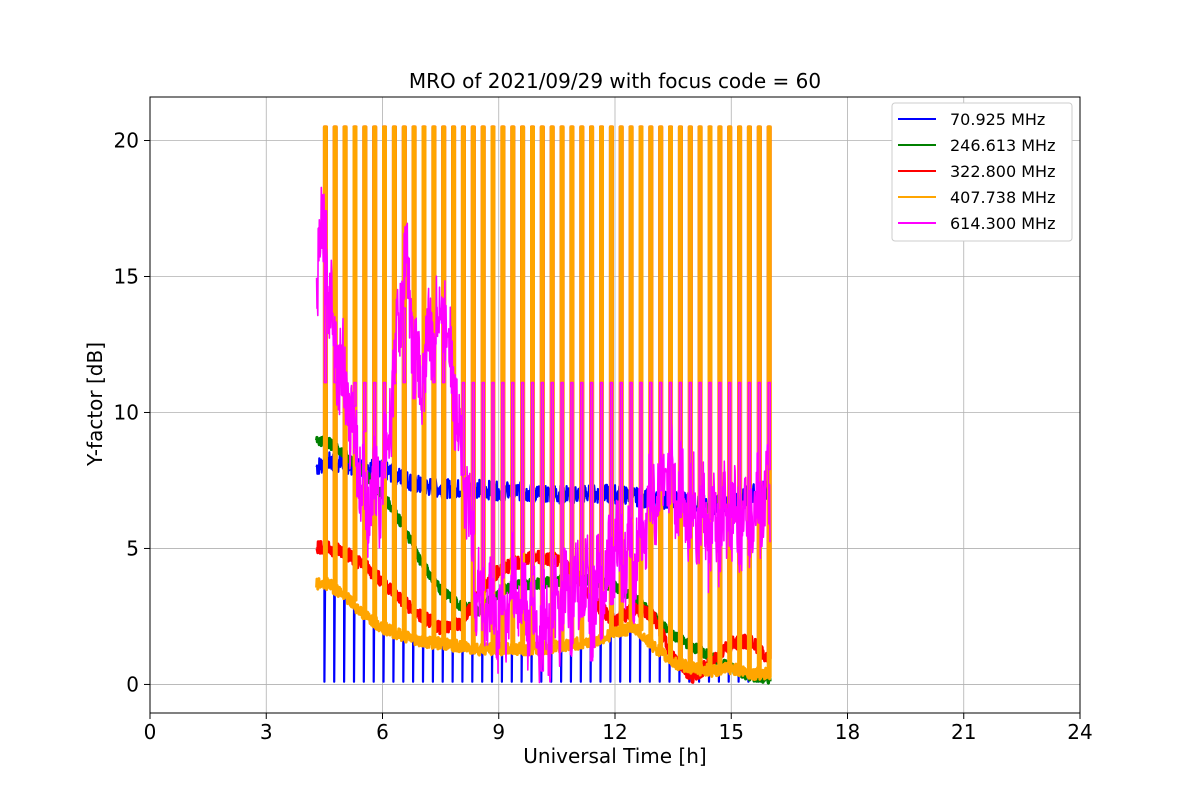 Image resolution: width=1200 pixels, height=800 pixels. What do you see at coordinates (132, 684) in the screenshot?
I see `y-tick-label: 0` at bounding box center [132, 684].